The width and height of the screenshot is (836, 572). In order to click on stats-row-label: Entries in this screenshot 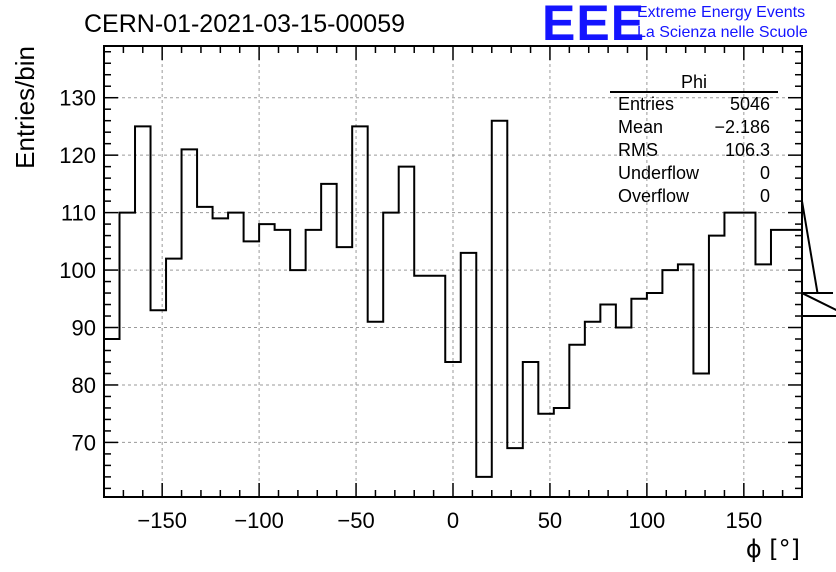, I will do `click(646, 104)`.